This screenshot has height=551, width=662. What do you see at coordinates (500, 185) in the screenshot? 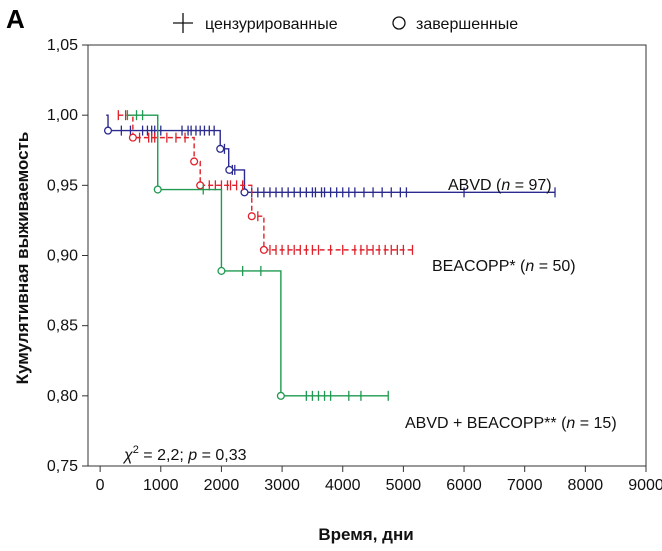
I see `series-label-abvd: ABVD (n = 97)` at bounding box center [500, 185].